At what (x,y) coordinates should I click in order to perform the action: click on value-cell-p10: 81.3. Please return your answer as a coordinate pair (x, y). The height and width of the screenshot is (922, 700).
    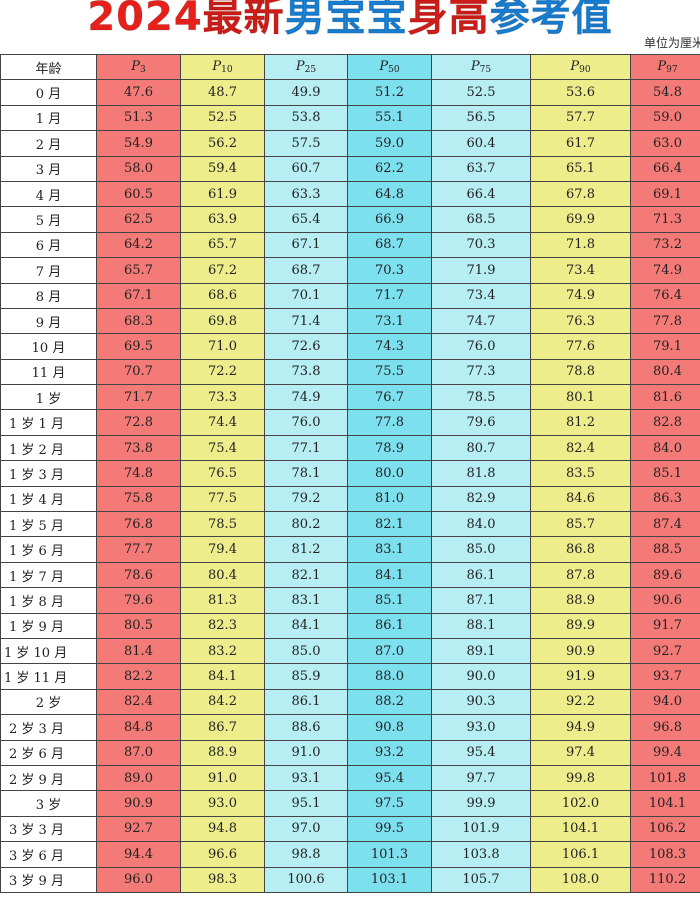
    Looking at the image, I should click on (222, 600).